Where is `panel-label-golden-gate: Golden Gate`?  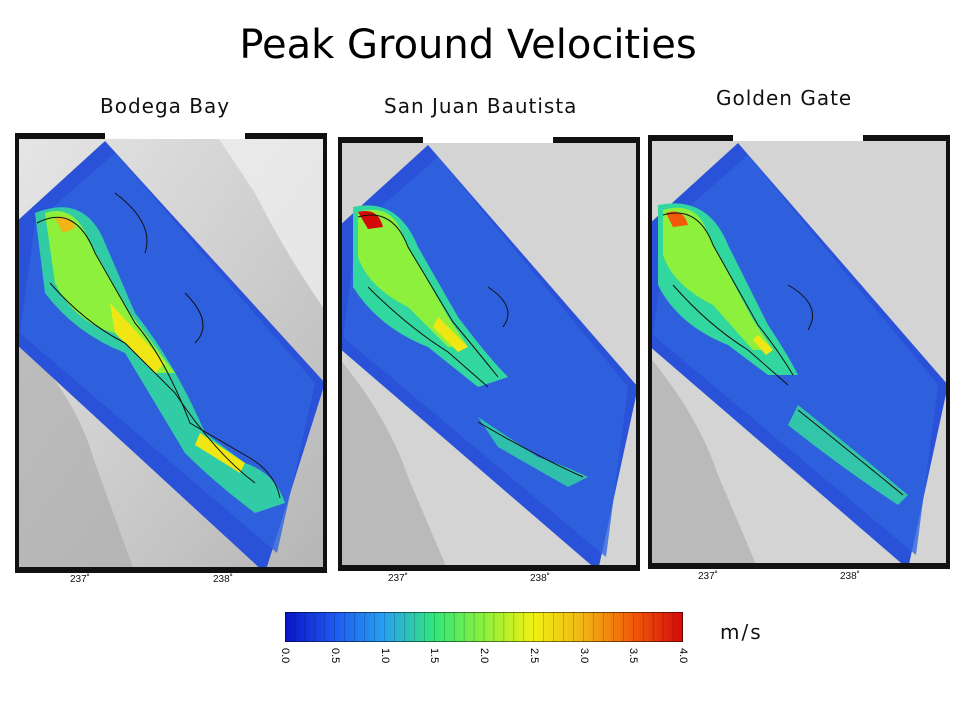 panel-label-golden-gate: Golden Gate is located at coordinates (784, 98).